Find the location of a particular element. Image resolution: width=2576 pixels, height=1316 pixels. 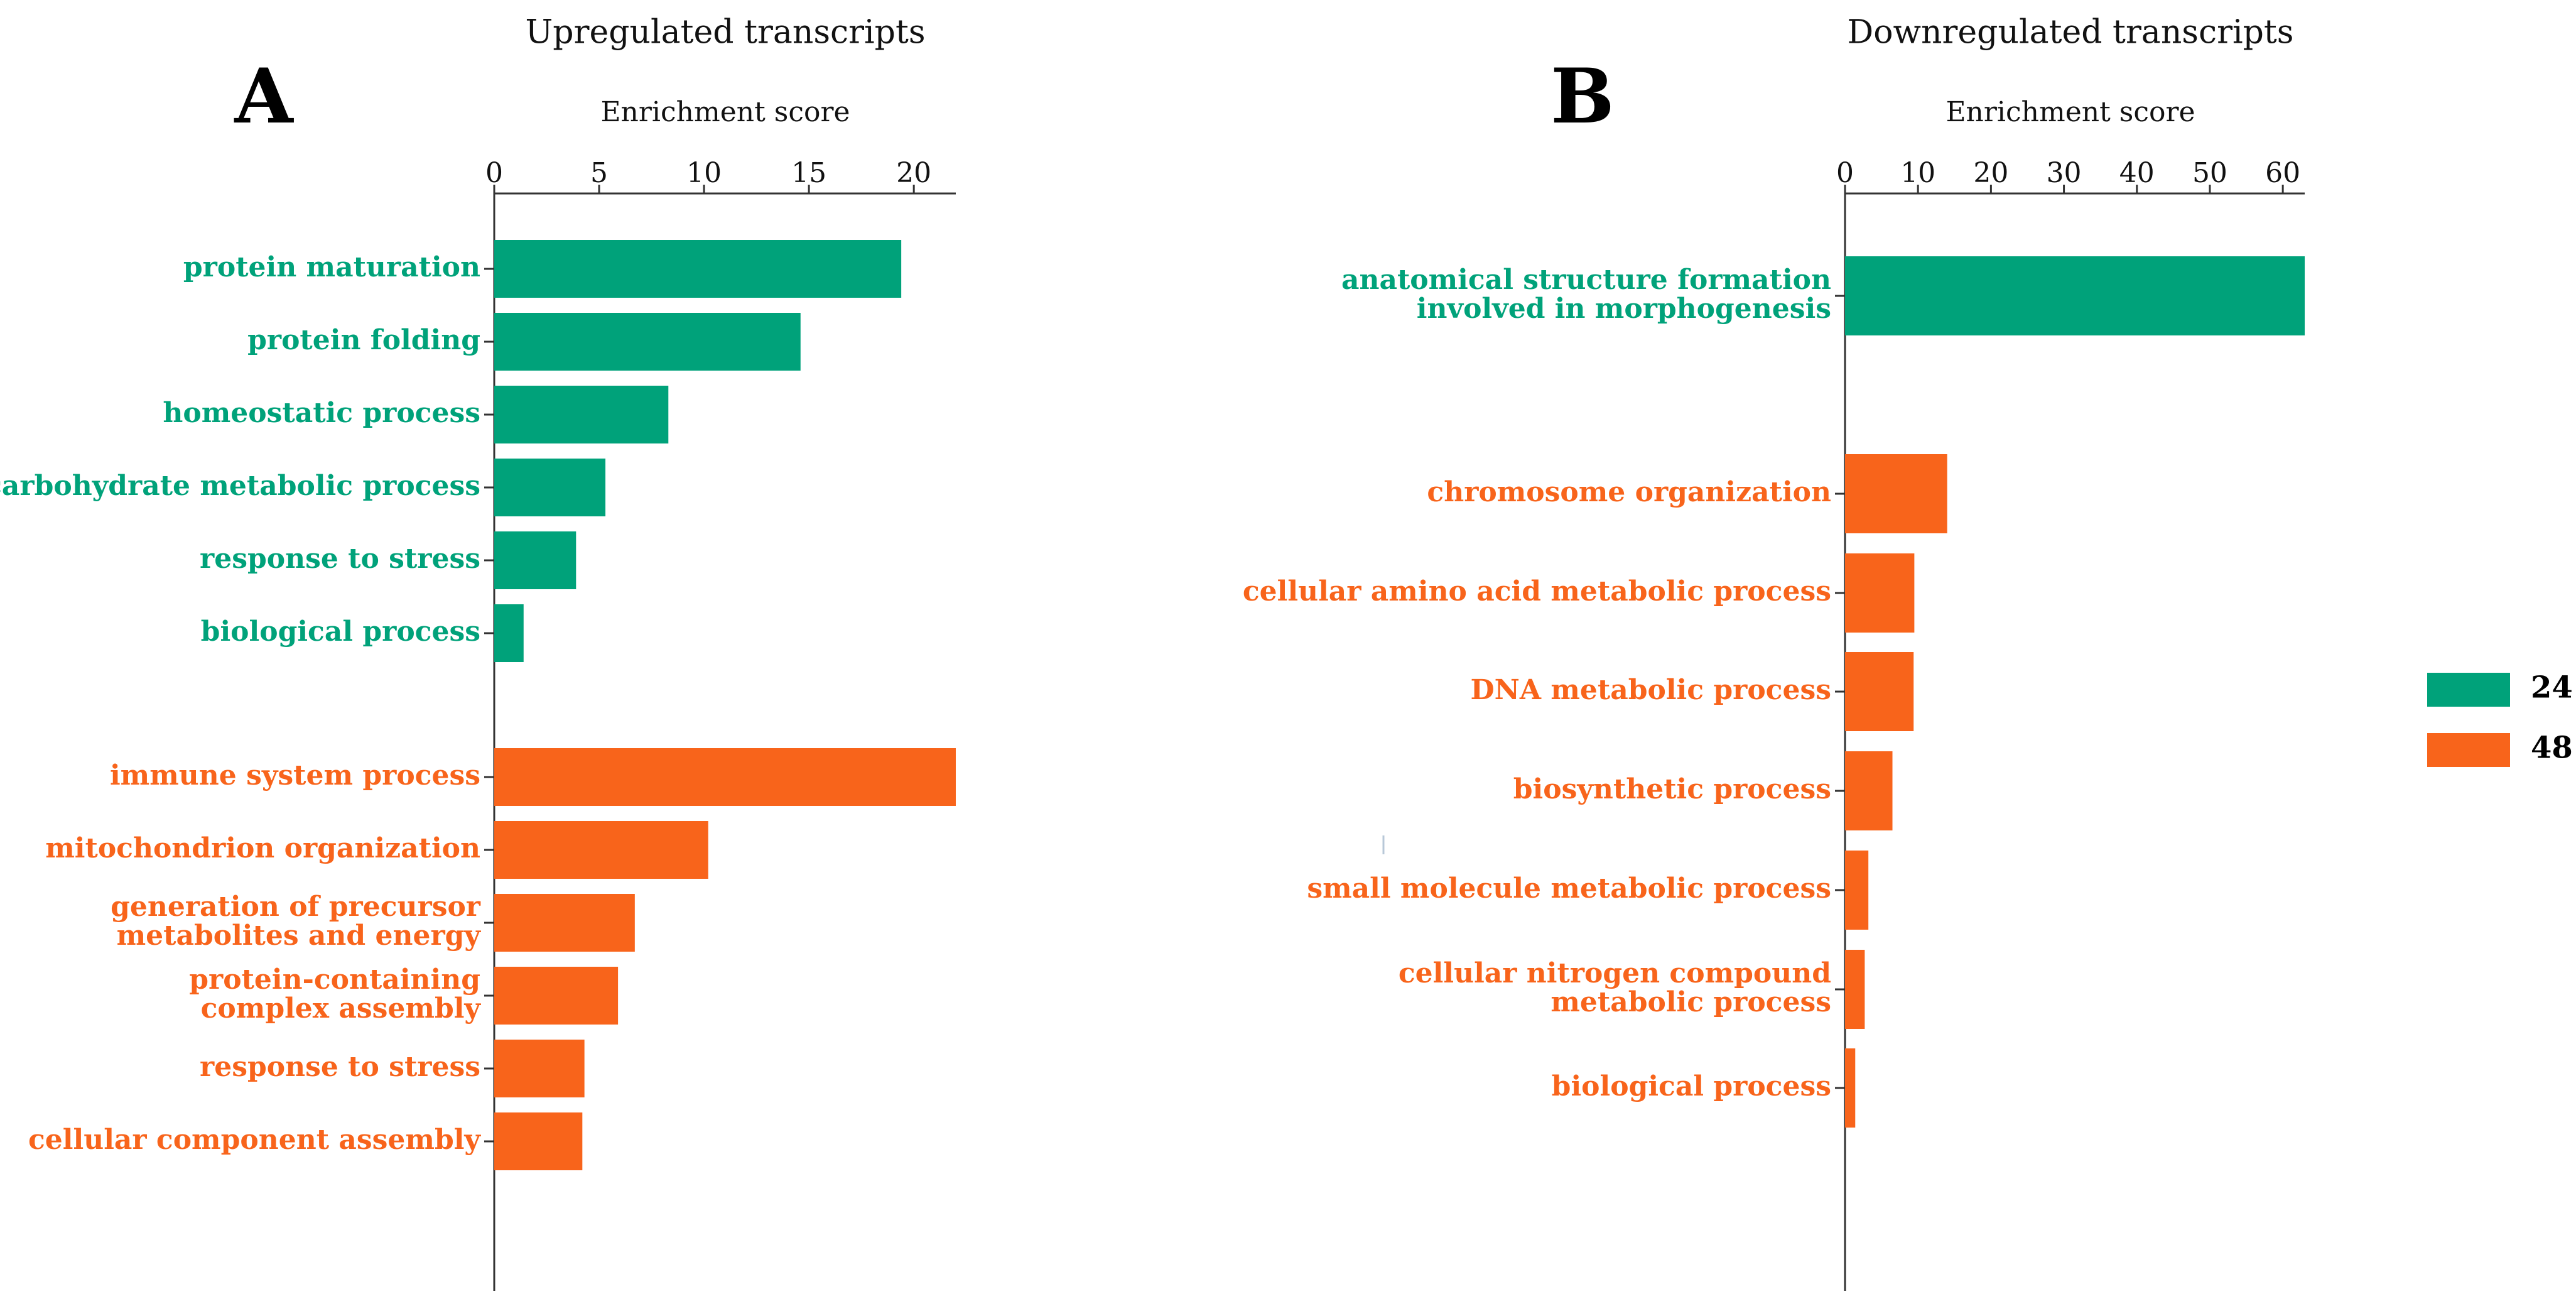

legend: 24 48 is located at coordinates (2500, 718).